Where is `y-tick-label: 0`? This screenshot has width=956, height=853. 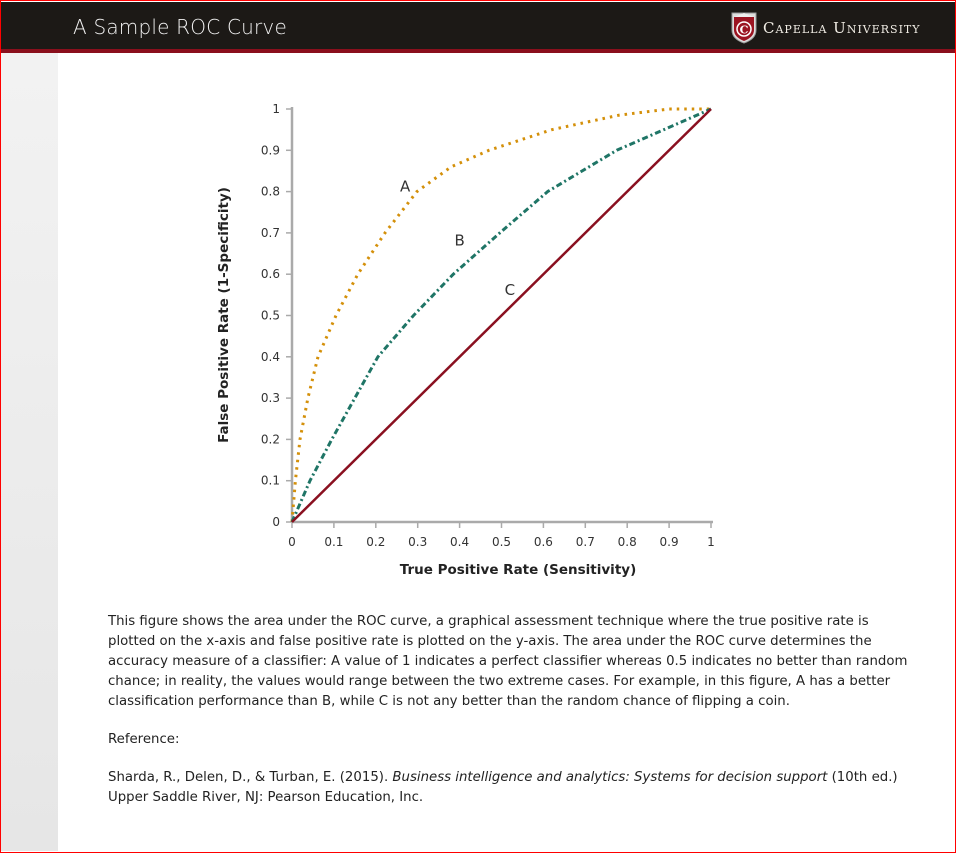
y-tick-label: 0 is located at coordinates (276, 522).